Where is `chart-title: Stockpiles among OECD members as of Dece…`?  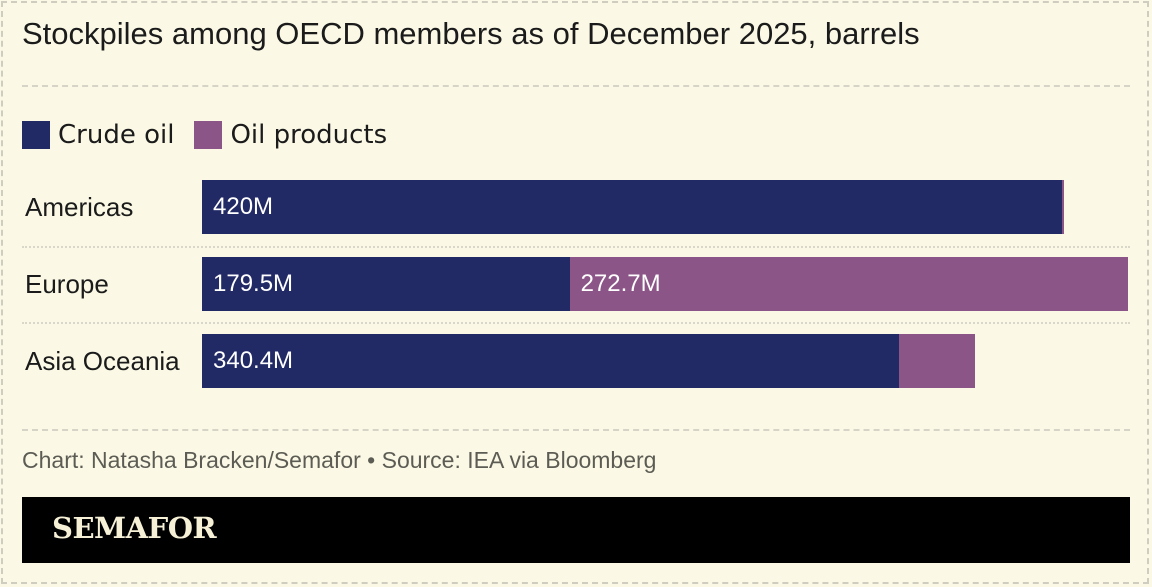 chart-title: Stockpiles among OECD members as of Dece… is located at coordinates (471, 33).